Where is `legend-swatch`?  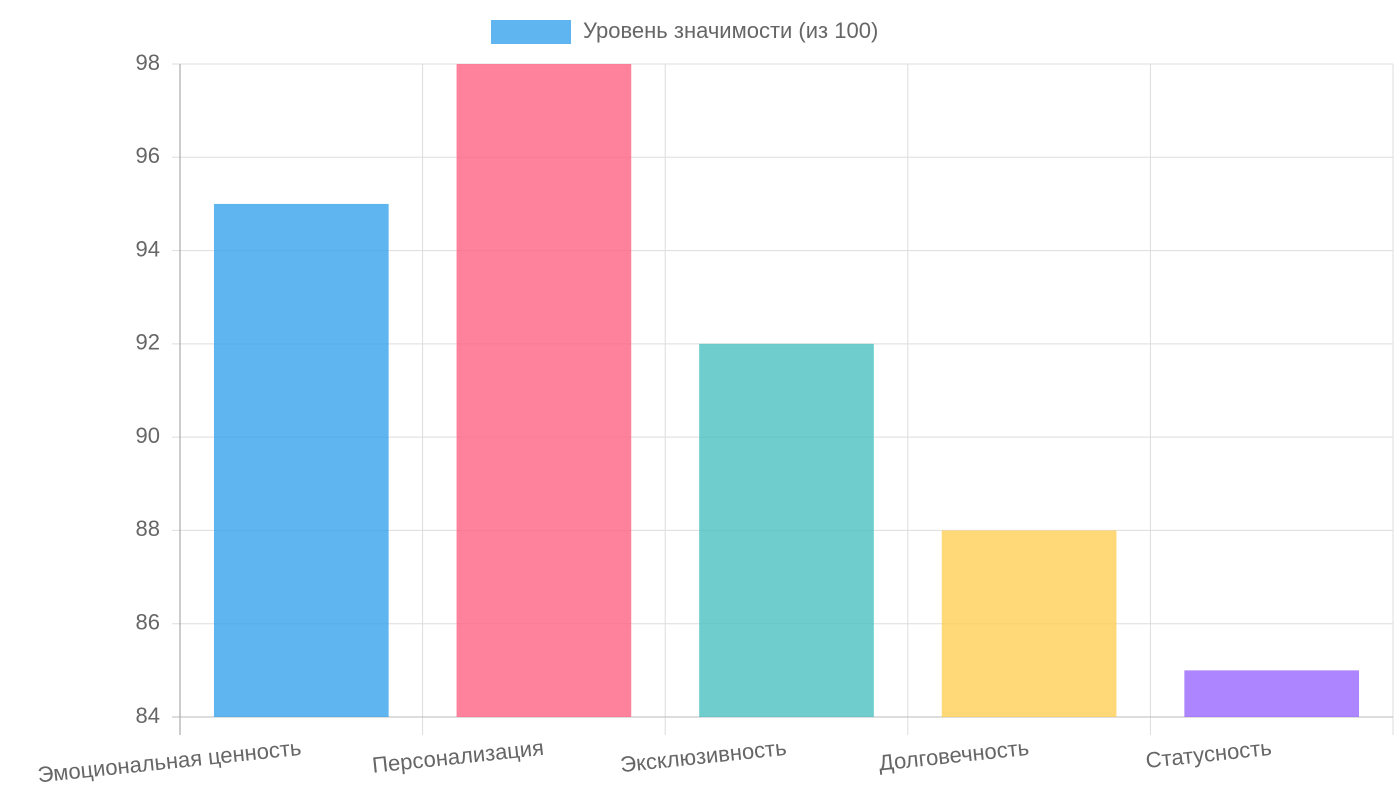 legend-swatch is located at coordinates (531, 32).